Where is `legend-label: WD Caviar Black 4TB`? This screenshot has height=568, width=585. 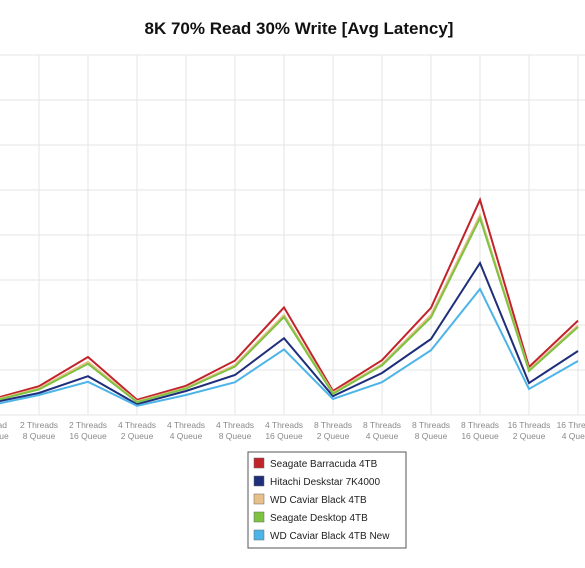 legend-label: WD Caviar Black 4TB is located at coordinates (318, 500).